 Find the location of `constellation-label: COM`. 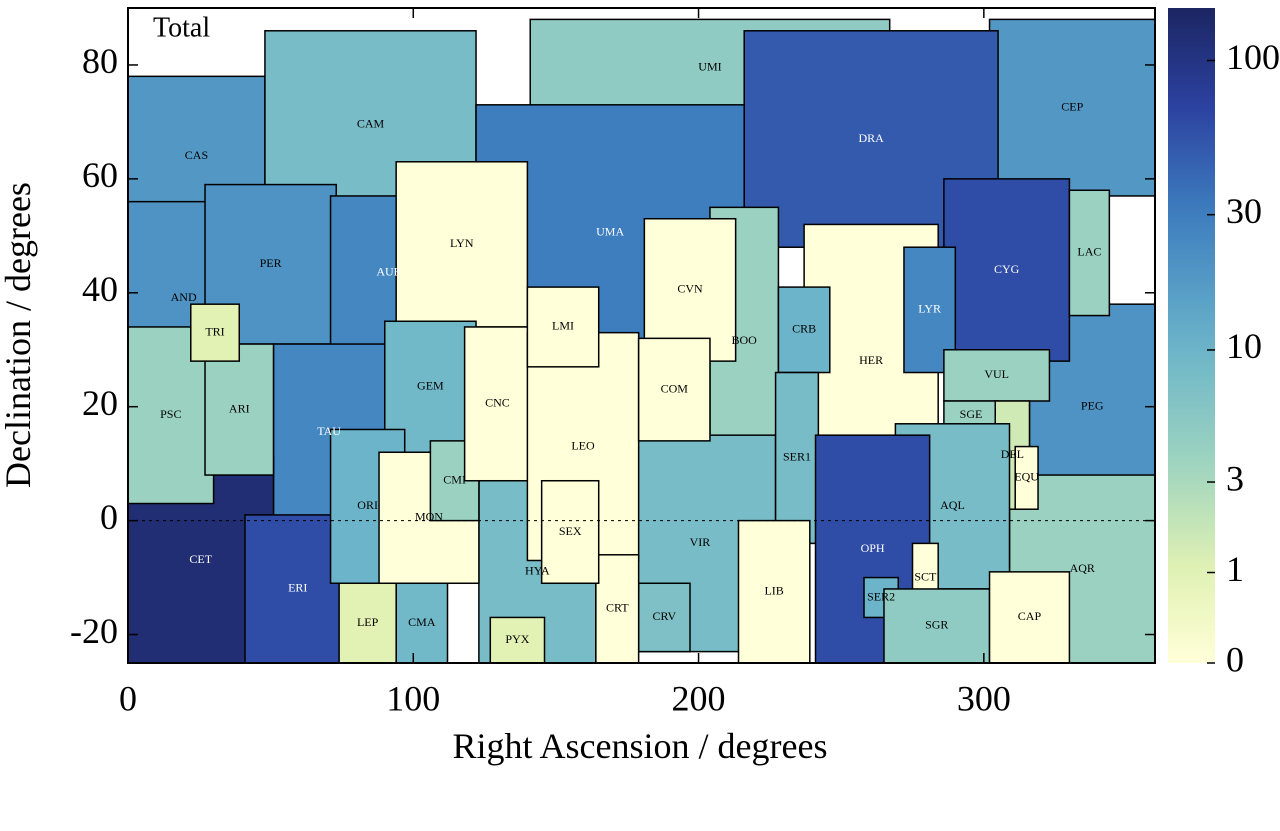

constellation-label: COM is located at coordinates (675, 388).